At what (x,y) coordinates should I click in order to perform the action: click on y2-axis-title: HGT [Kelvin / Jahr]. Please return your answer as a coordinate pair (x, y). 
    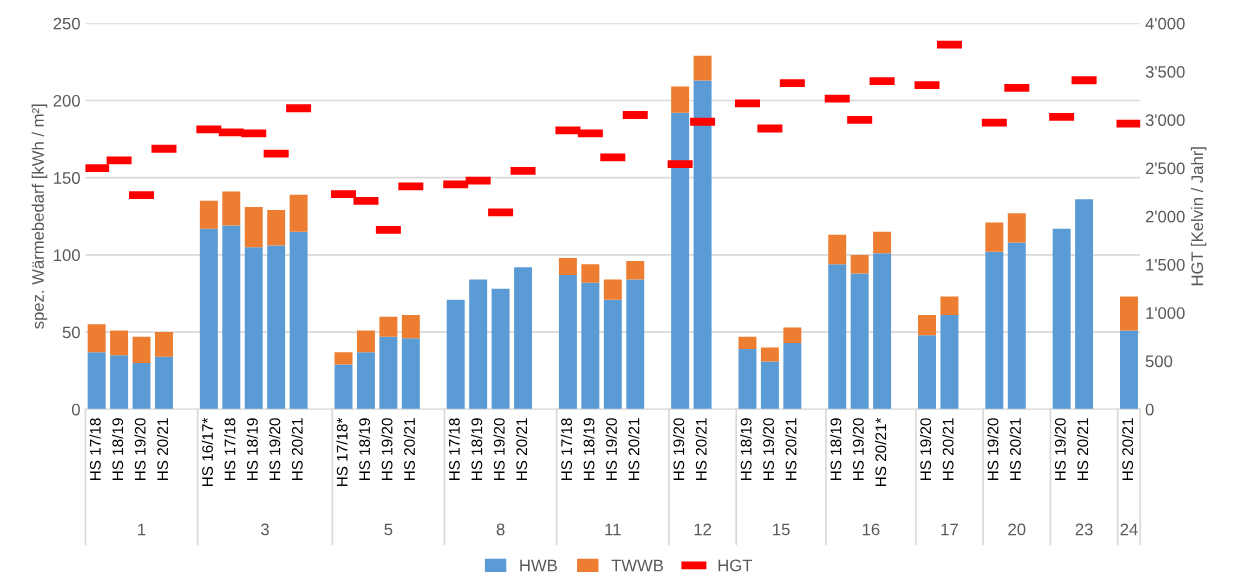
    Looking at the image, I should click on (1198, 216).